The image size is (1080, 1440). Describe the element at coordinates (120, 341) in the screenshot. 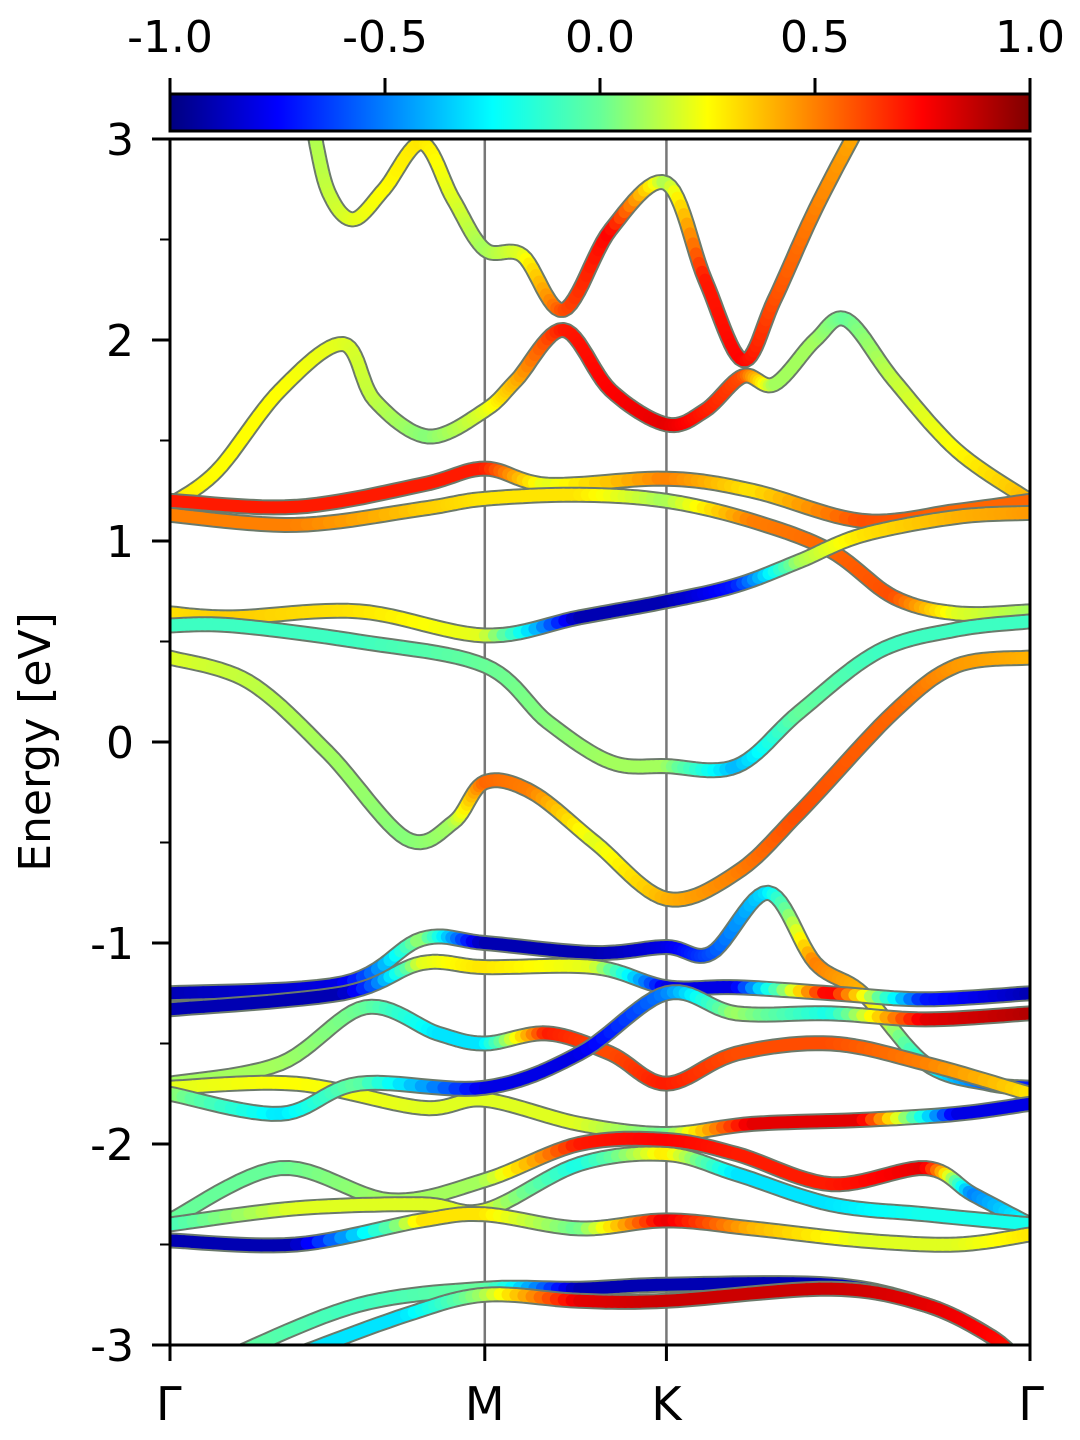

I see `y-tick-label: 2` at that location.